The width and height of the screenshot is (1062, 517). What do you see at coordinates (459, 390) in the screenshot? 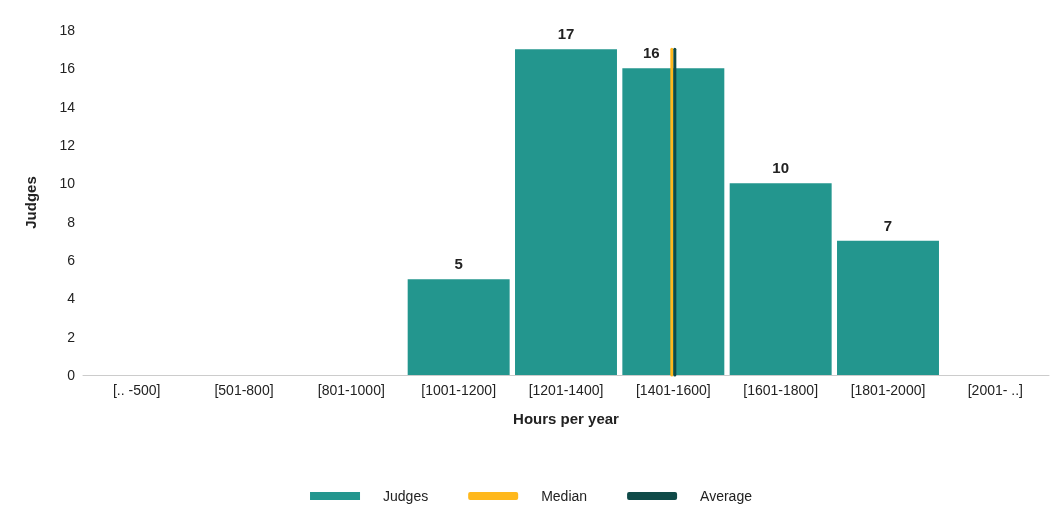
I see `x-tick-label: [1001-1200]` at bounding box center [459, 390].